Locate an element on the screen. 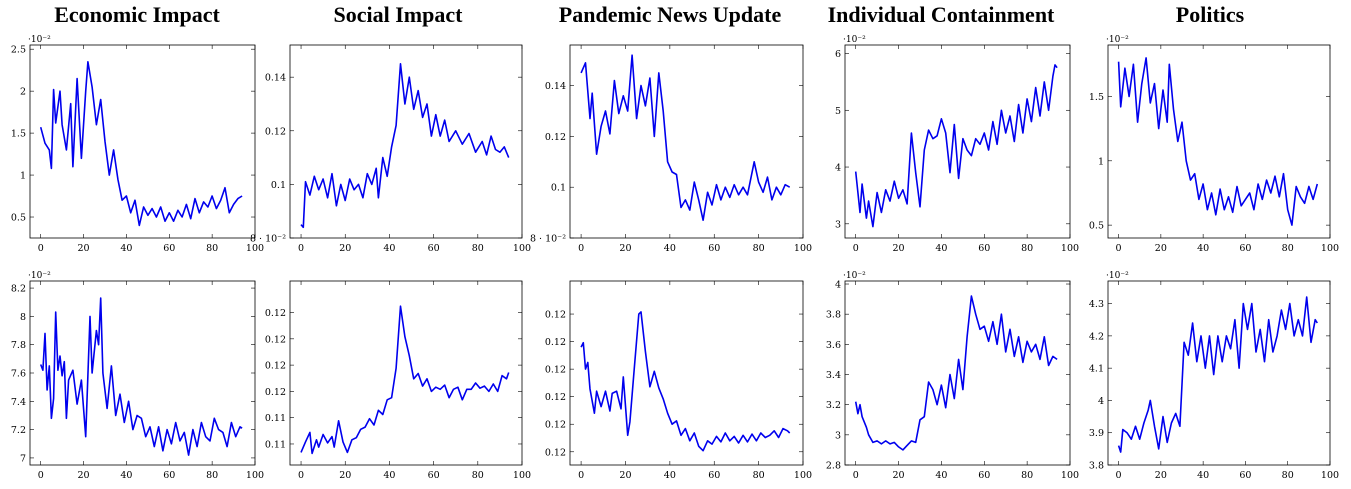  y-tick-label: 2.8 is located at coordinates (833, 466).